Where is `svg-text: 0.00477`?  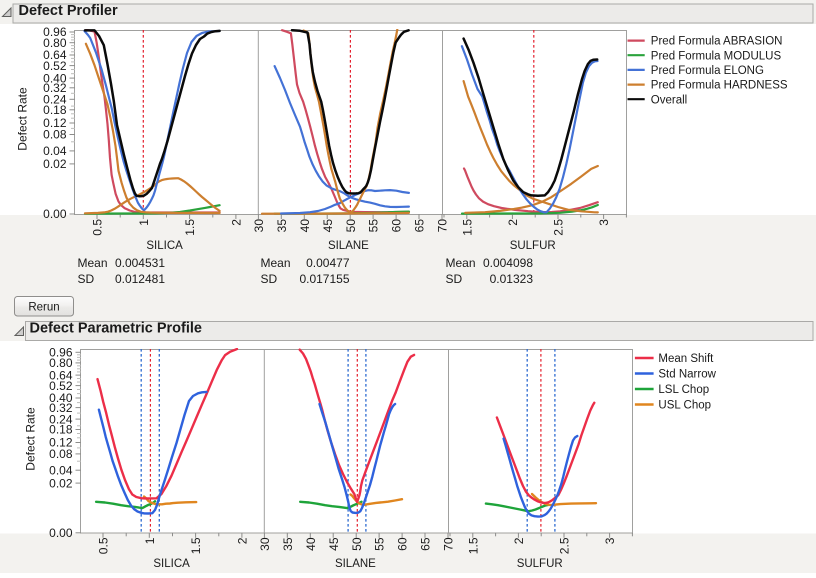
svg-text: 0.00477 is located at coordinates (328, 263).